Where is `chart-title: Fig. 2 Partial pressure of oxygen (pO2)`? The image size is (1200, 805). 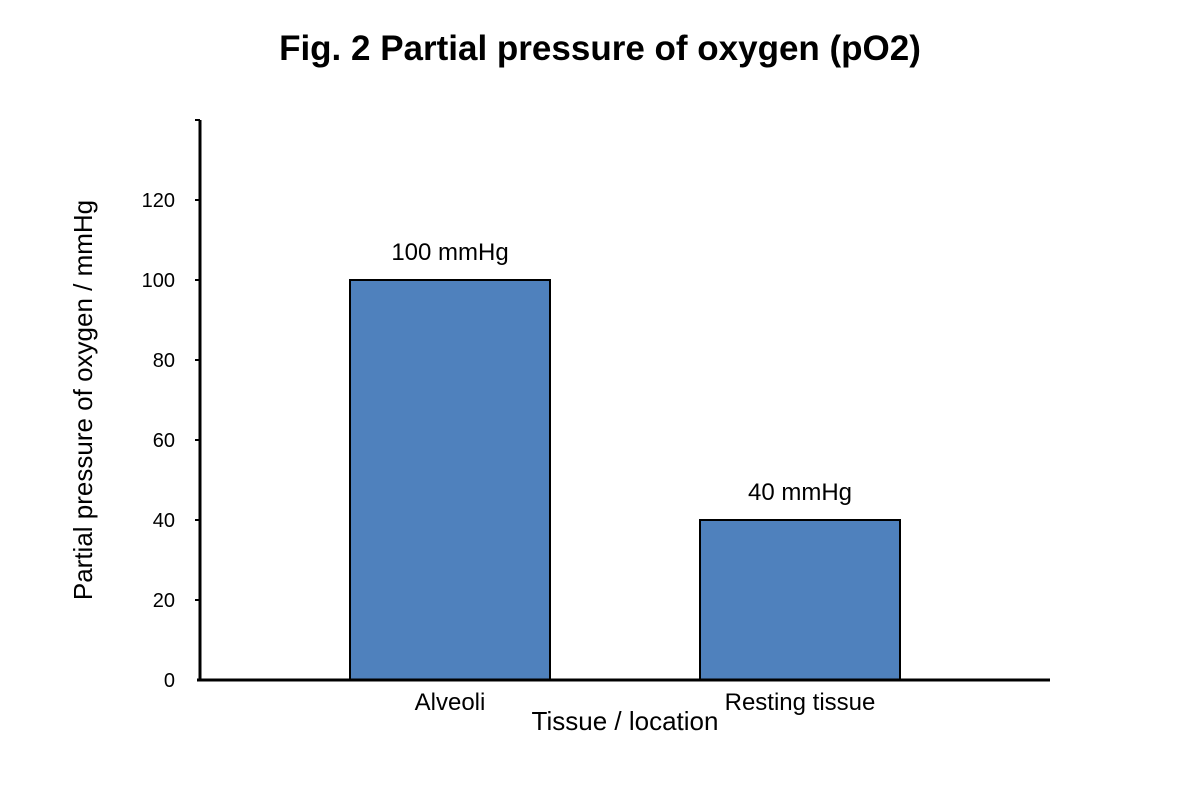
chart-title: Fig. 2 Partial pressure of oxygen (pO2) is located at coordinates (600, 48).